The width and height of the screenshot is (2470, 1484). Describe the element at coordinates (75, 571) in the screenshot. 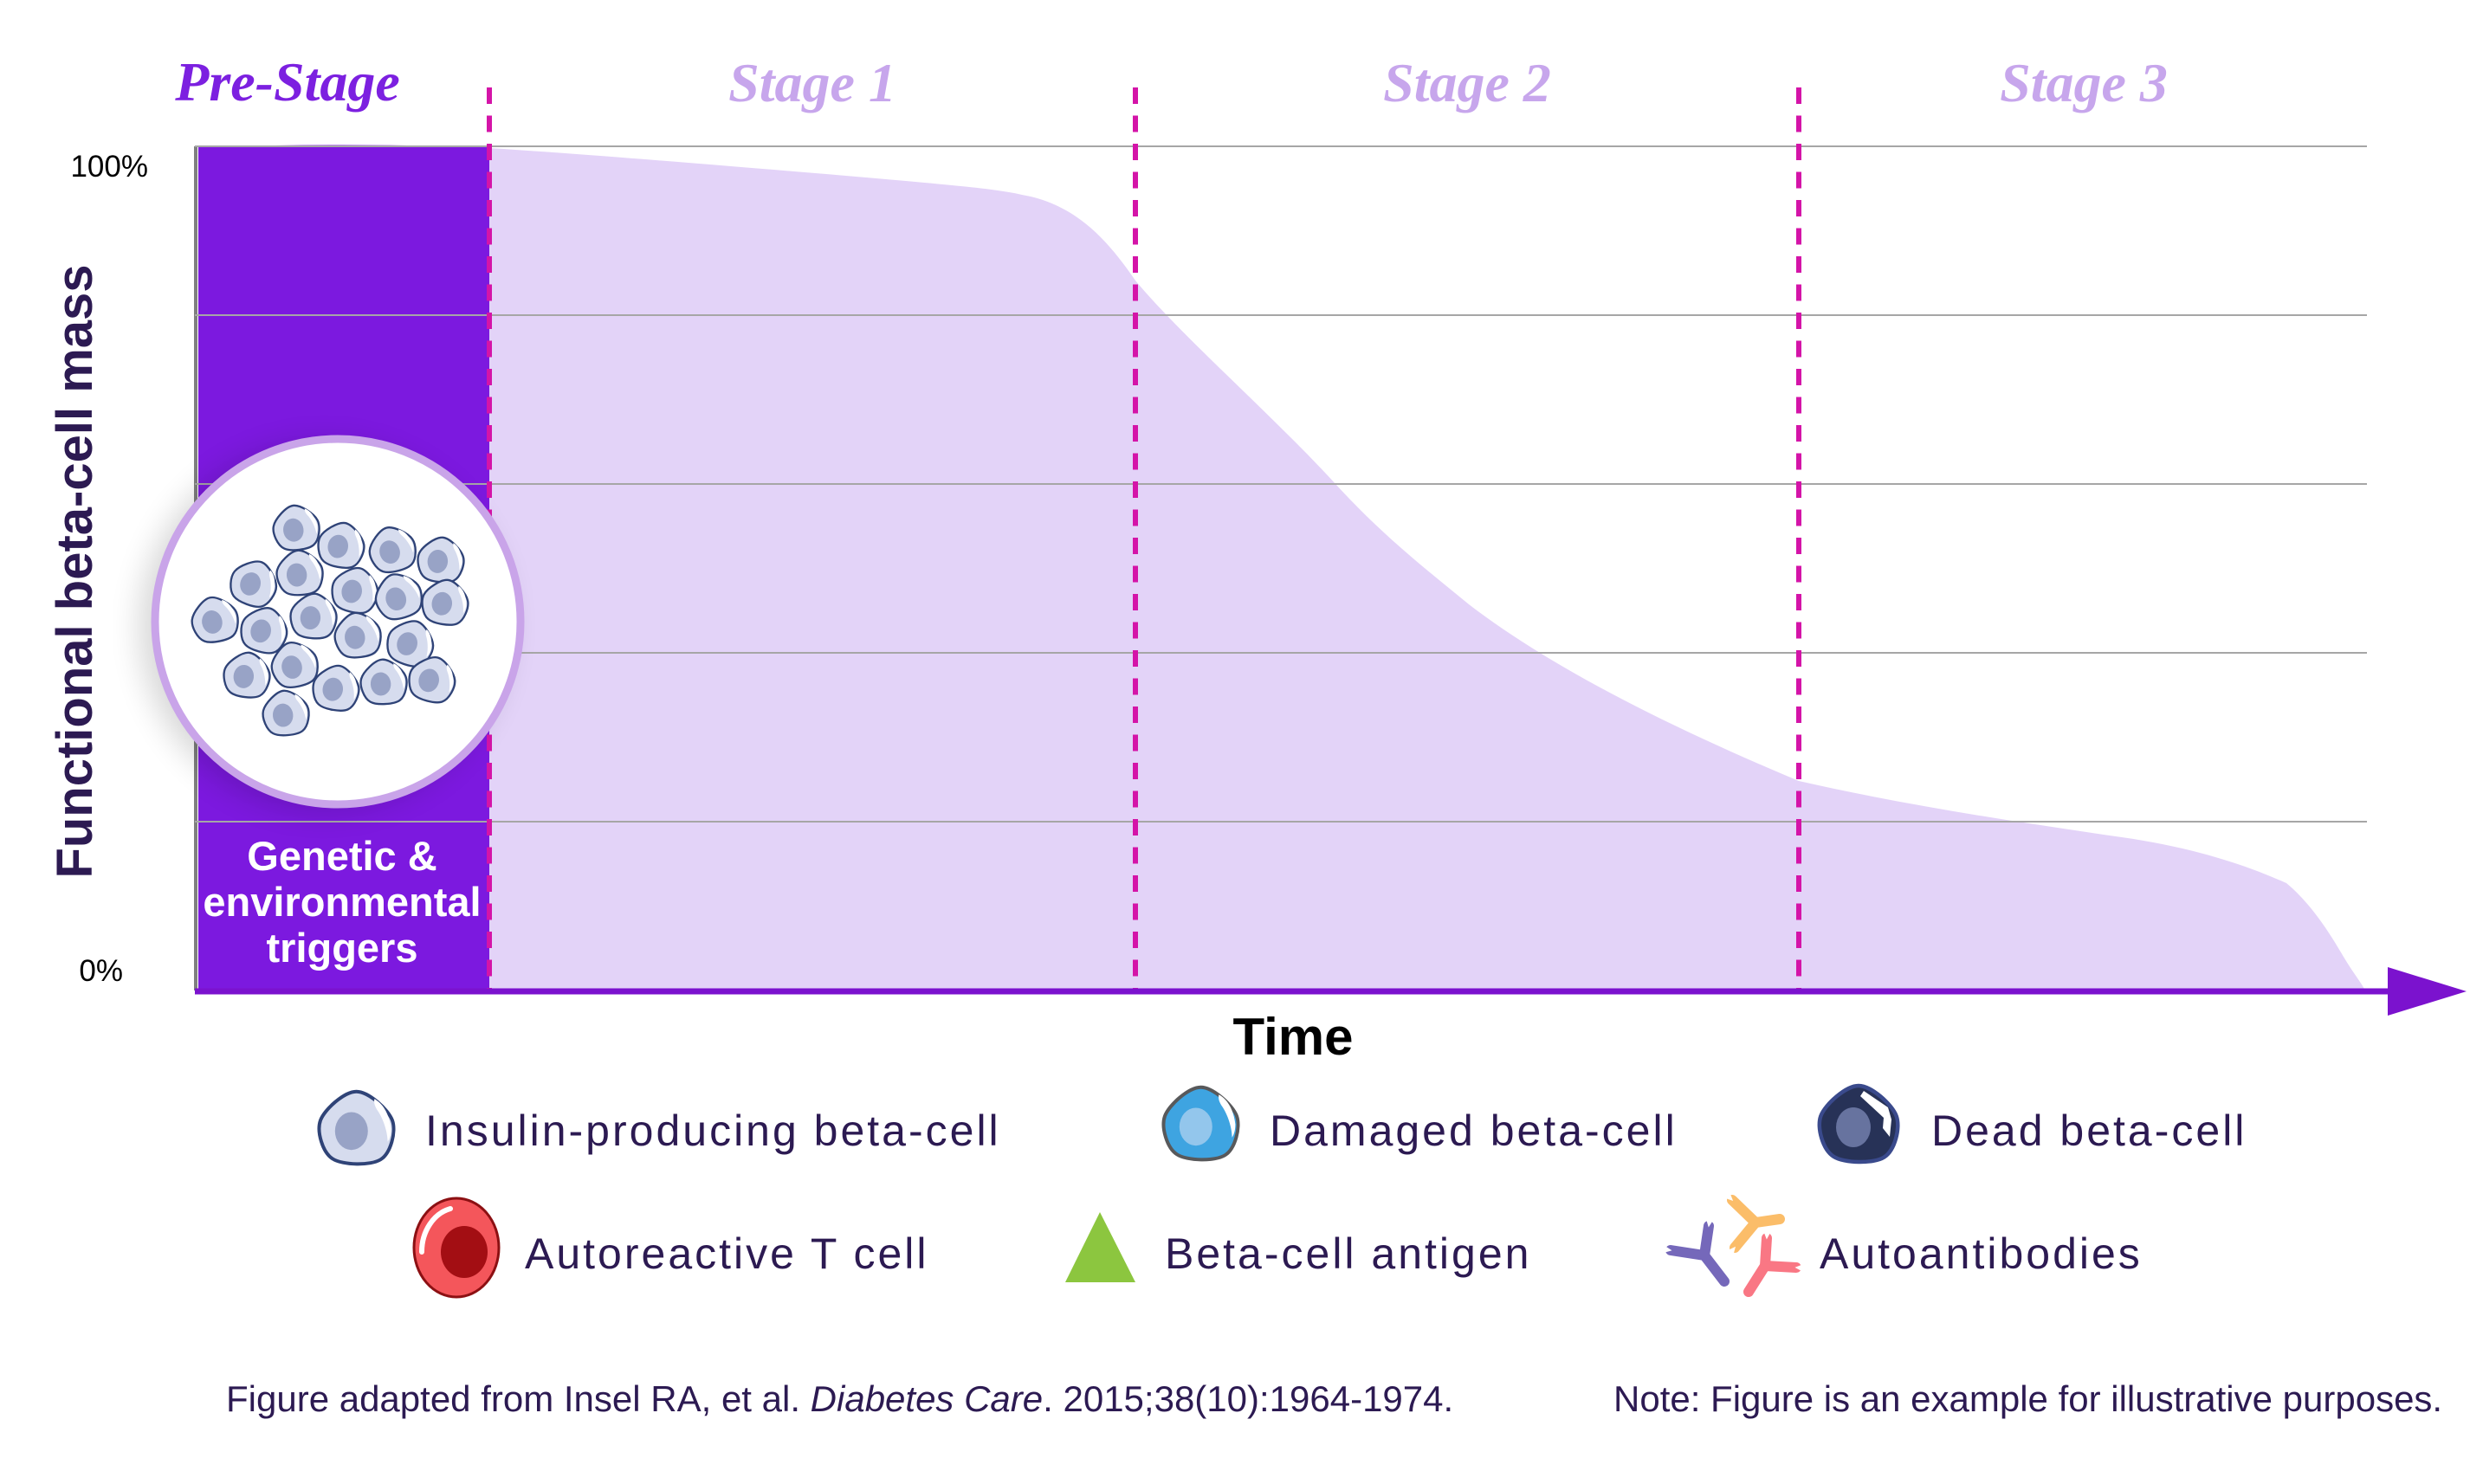

I see `svg-text: Functional beta-cell mass` at that location.